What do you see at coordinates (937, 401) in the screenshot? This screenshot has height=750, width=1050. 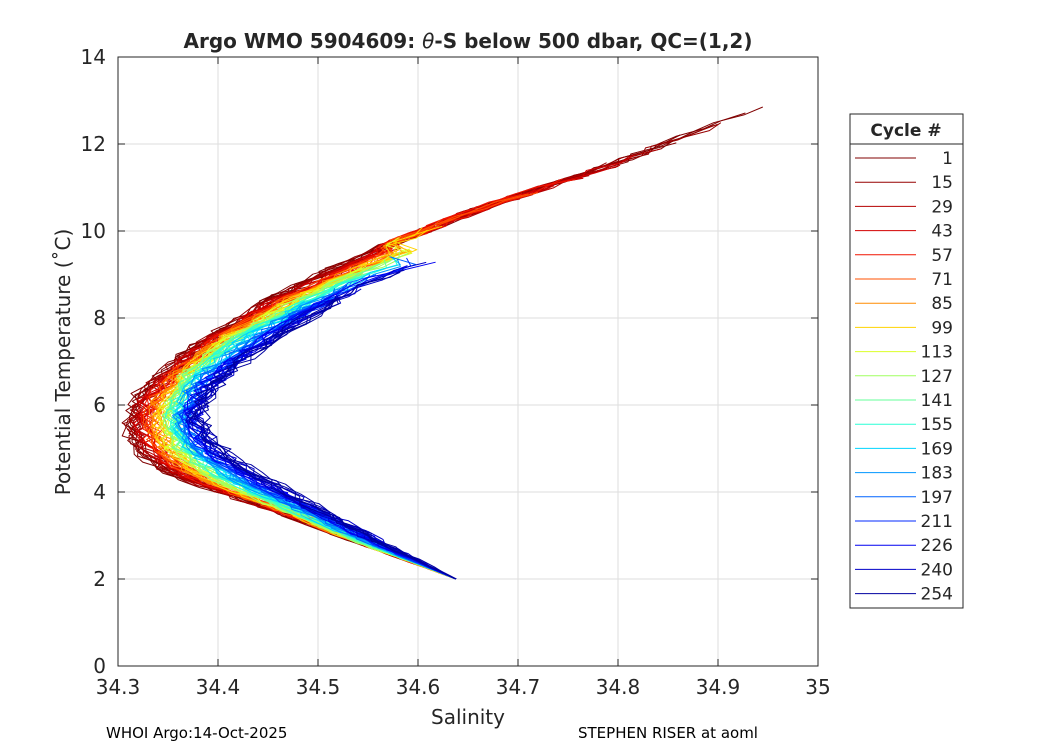 I see `legend-entry-label: 141` at bounding box center [937, 401].